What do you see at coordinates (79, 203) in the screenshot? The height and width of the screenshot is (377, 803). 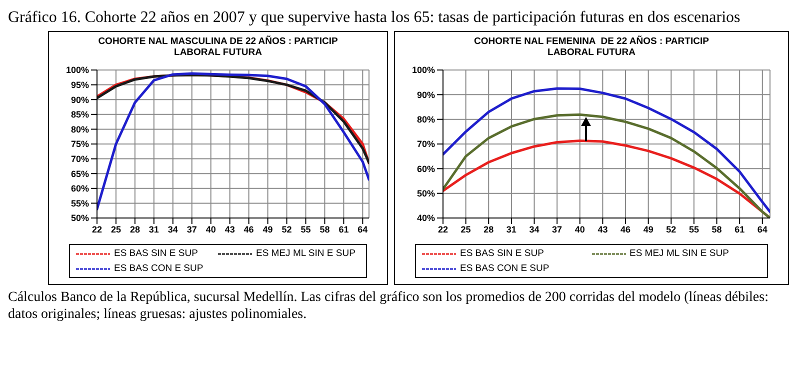 I see `y-tick-label: 55%` at bounding box center [79, 203].